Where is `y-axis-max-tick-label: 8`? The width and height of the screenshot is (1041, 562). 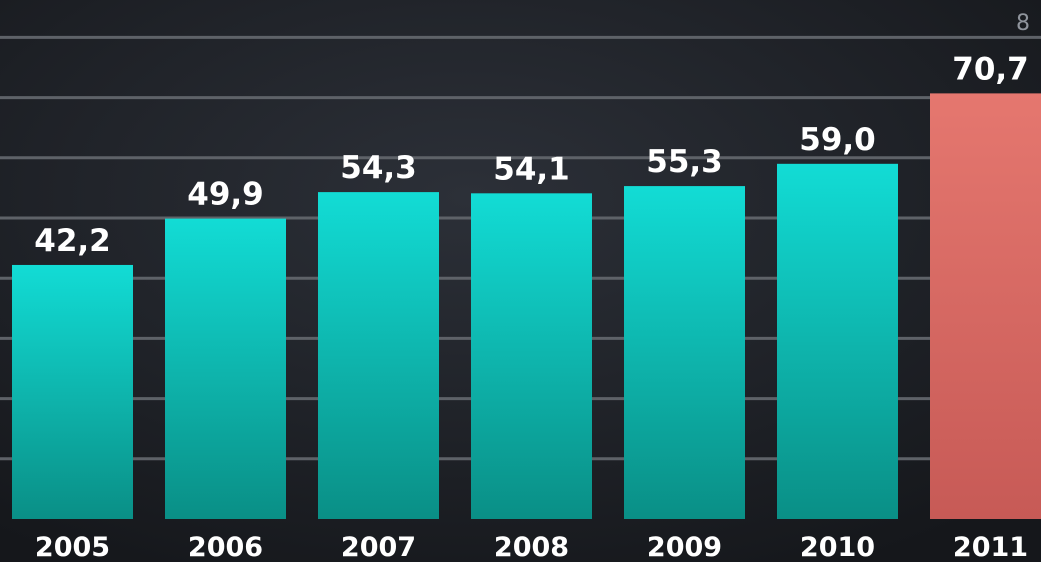 y-axis-max-tick-label: 8 is located at coordinates (1023, 23).